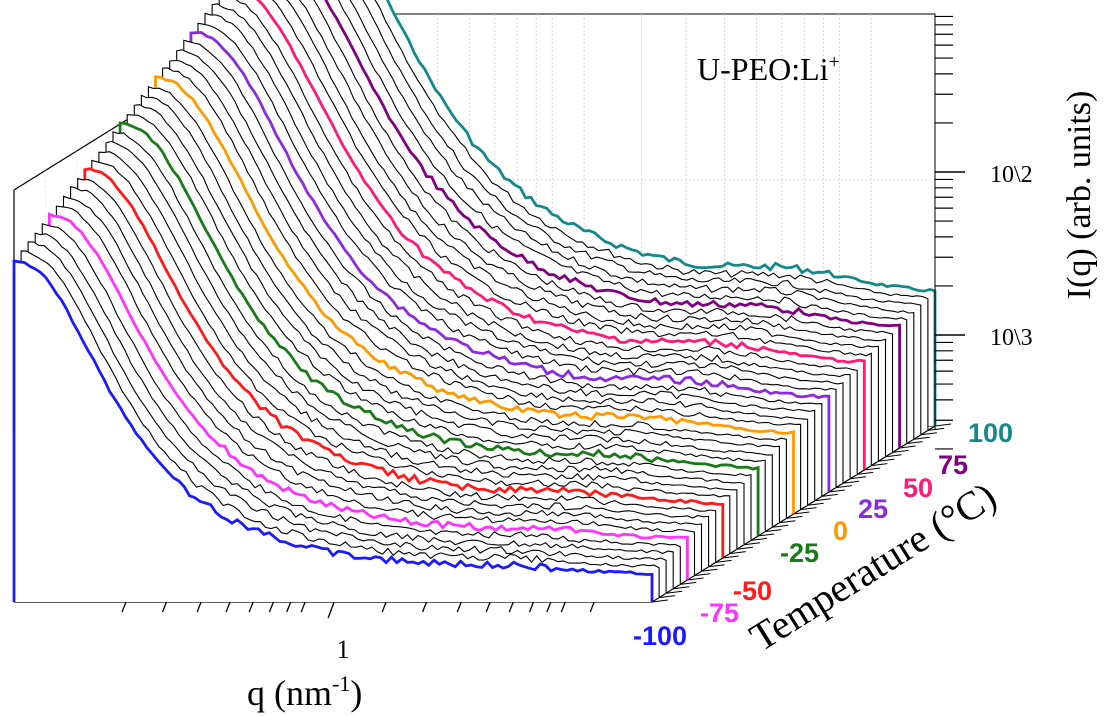 Image resolution: width=1105 pixels, height=716 pixels. What do you see at coordinates (953, 465) in the screenshot?
I see `temperature-label: 75` at bounding box center [953, 465].